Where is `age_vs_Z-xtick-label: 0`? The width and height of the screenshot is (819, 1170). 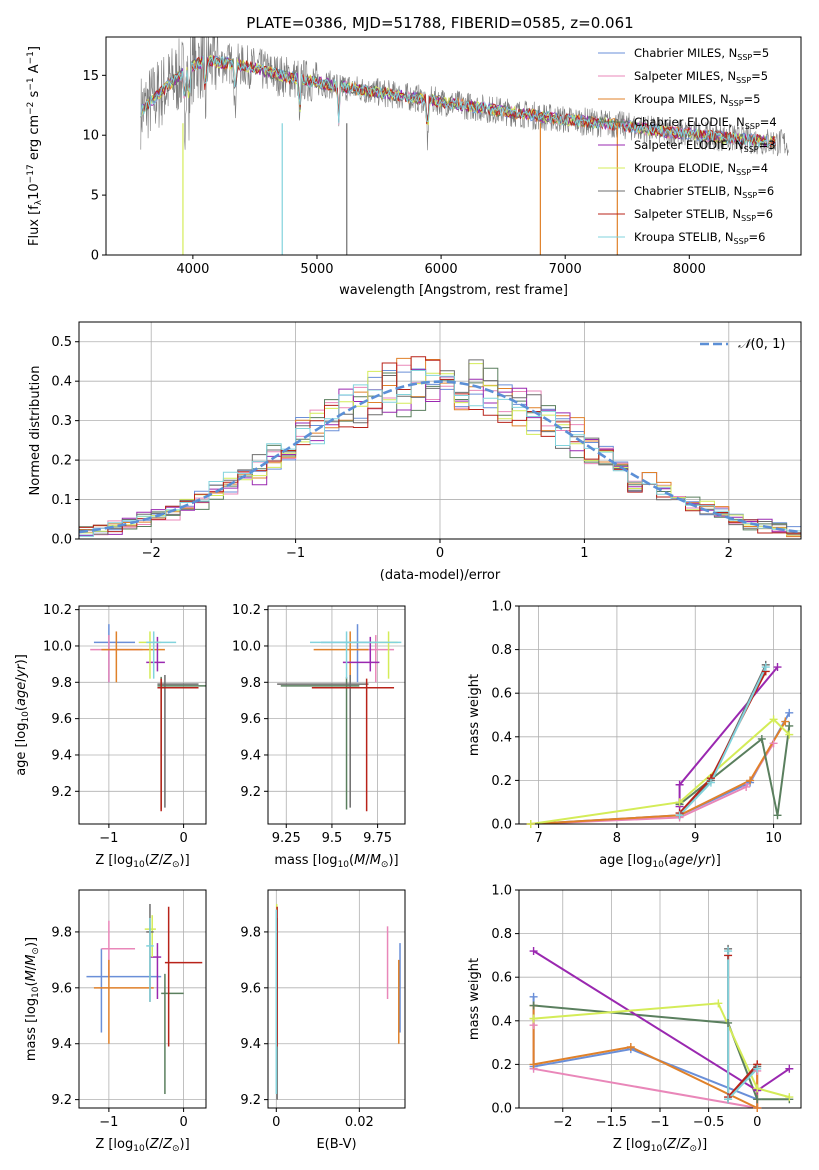
age_vs_Z-xtick-label: 0 is located at coordinates (183, 838).